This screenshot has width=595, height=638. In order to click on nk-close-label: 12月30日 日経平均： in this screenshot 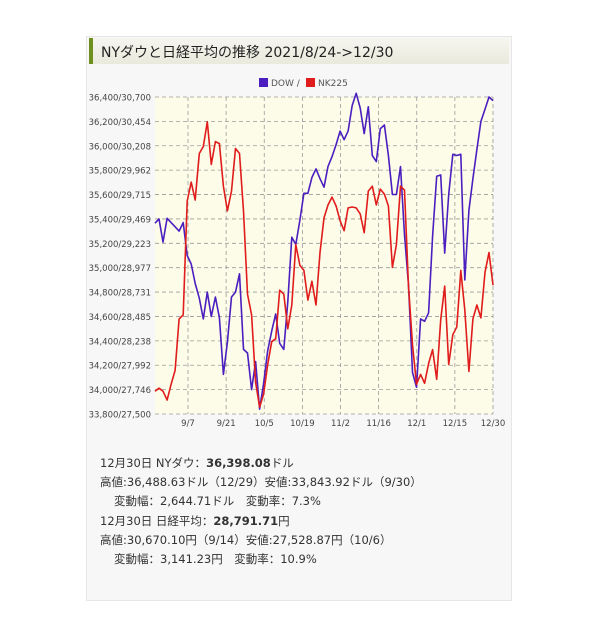, I will do `click(157, 520)`.